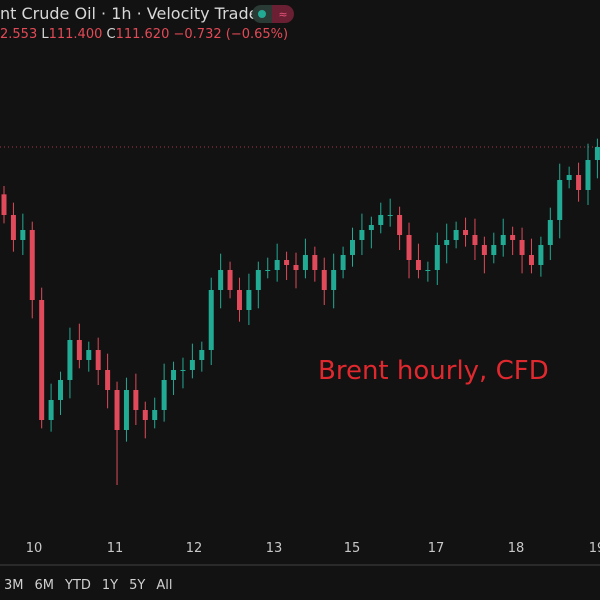  What do you see at coordinates (129, 13) in the screenshot?
I see `symbol-title: nt Crude Oil · 1h · Velocity Trade` at bounding box center [129, 13].